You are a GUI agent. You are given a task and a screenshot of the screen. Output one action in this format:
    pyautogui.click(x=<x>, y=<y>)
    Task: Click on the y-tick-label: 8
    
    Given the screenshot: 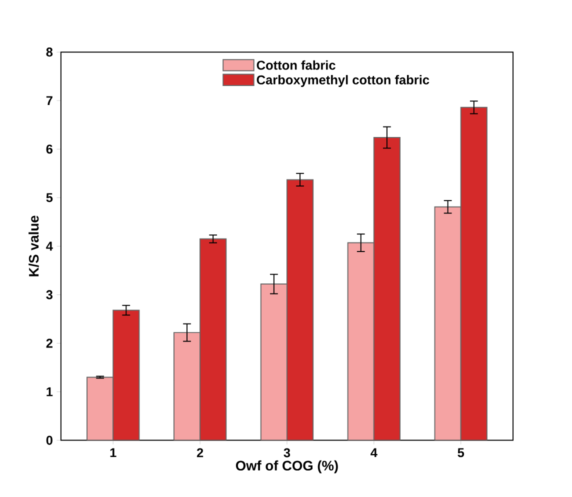 What is the action you would take?
    pyautogui.click(x=49, y=51)
    